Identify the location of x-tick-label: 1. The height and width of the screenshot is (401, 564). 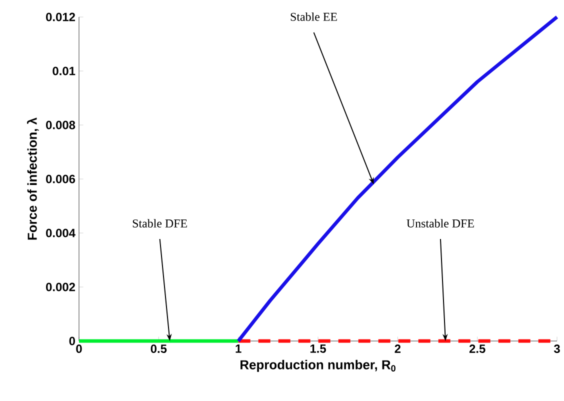
(239, 348).